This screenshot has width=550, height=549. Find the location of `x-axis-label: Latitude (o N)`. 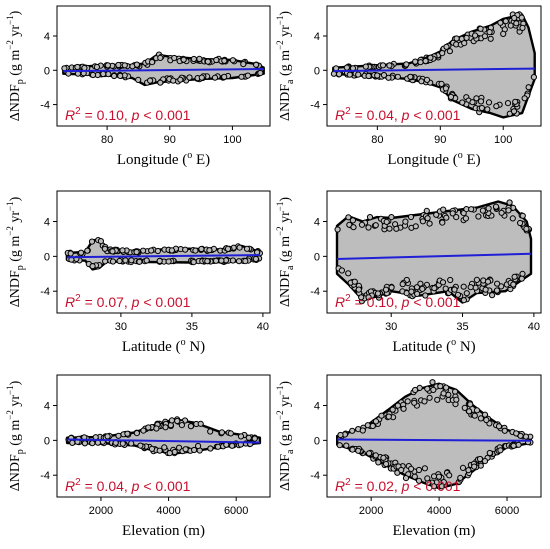

x-axis-label: Latitude (o N) is located at coordinates (163, 346).